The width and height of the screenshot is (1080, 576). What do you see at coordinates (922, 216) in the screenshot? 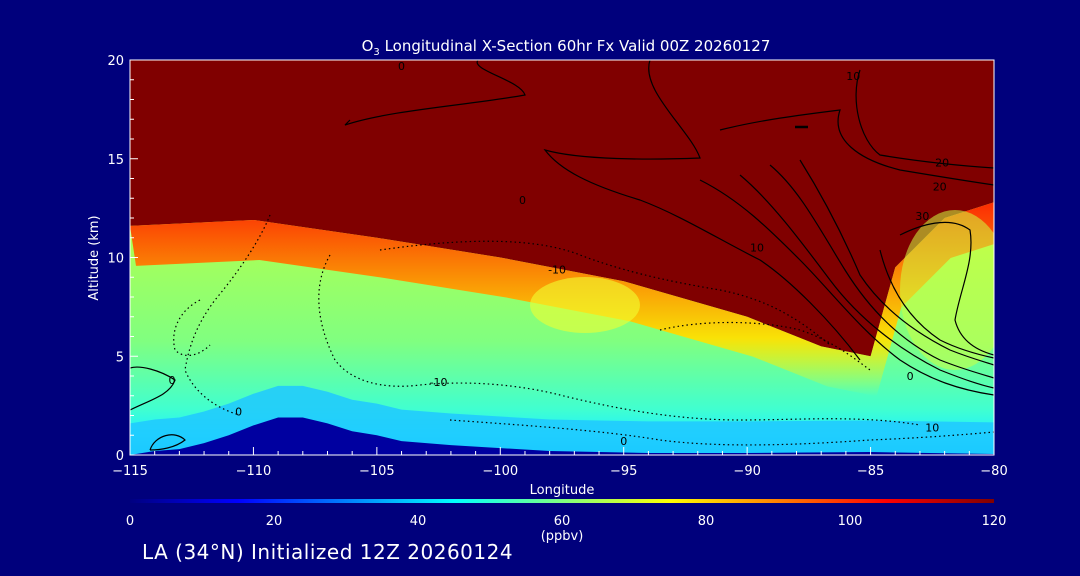
I see `contour-label: 30` at bounding box center [922, 216].